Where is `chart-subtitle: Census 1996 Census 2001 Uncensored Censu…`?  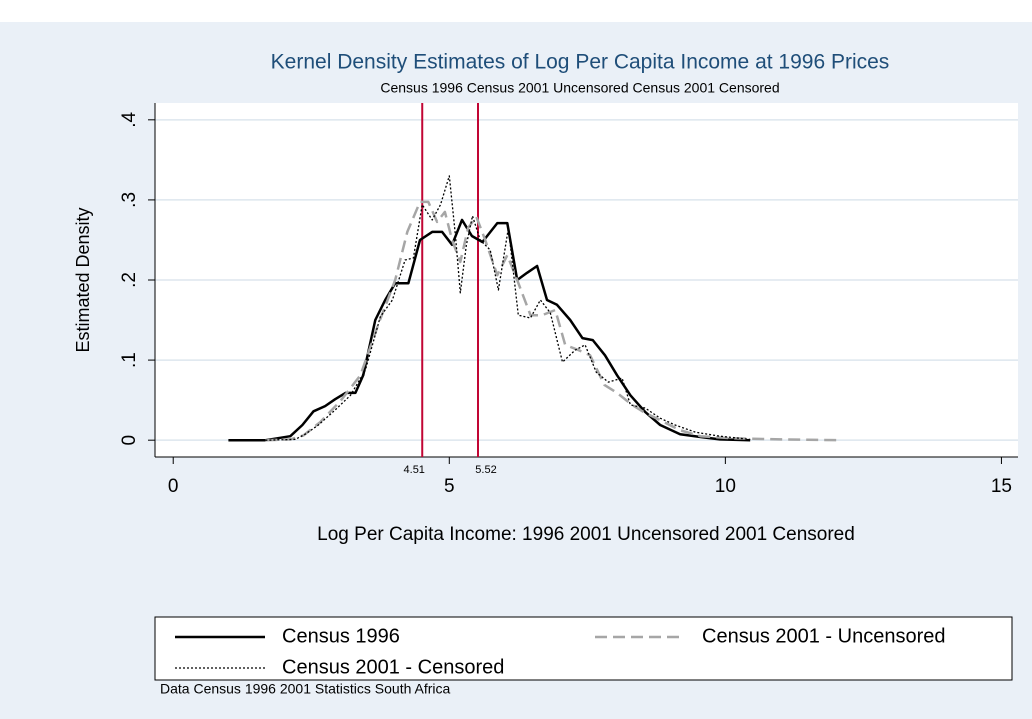
chart-subtitle: Census 1996 Census 2001 Uncensored Censu… is located at coordinates (579, 88).